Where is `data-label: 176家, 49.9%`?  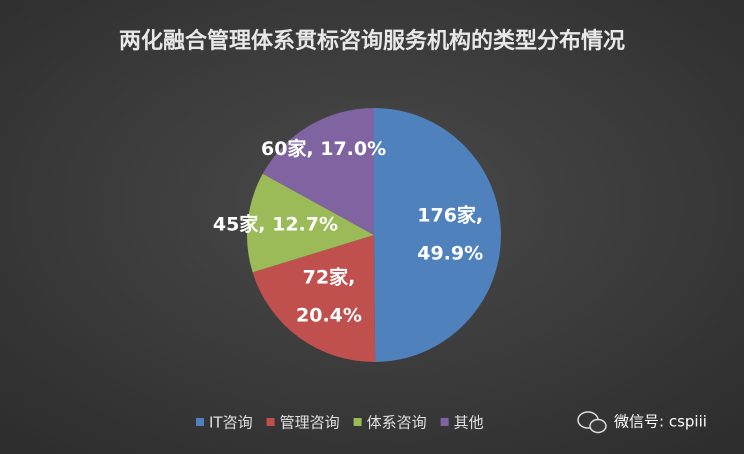 data-label: 176家, 49.9% is located at coordinates (450, 233).